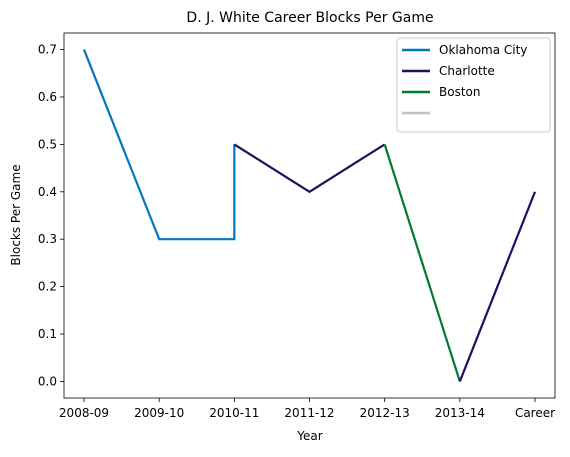 This screenshot has width=570, height=457. Describe the element at coordinates (309, 436) in the screenshot. I see `x-axis-label: Year` at that location.